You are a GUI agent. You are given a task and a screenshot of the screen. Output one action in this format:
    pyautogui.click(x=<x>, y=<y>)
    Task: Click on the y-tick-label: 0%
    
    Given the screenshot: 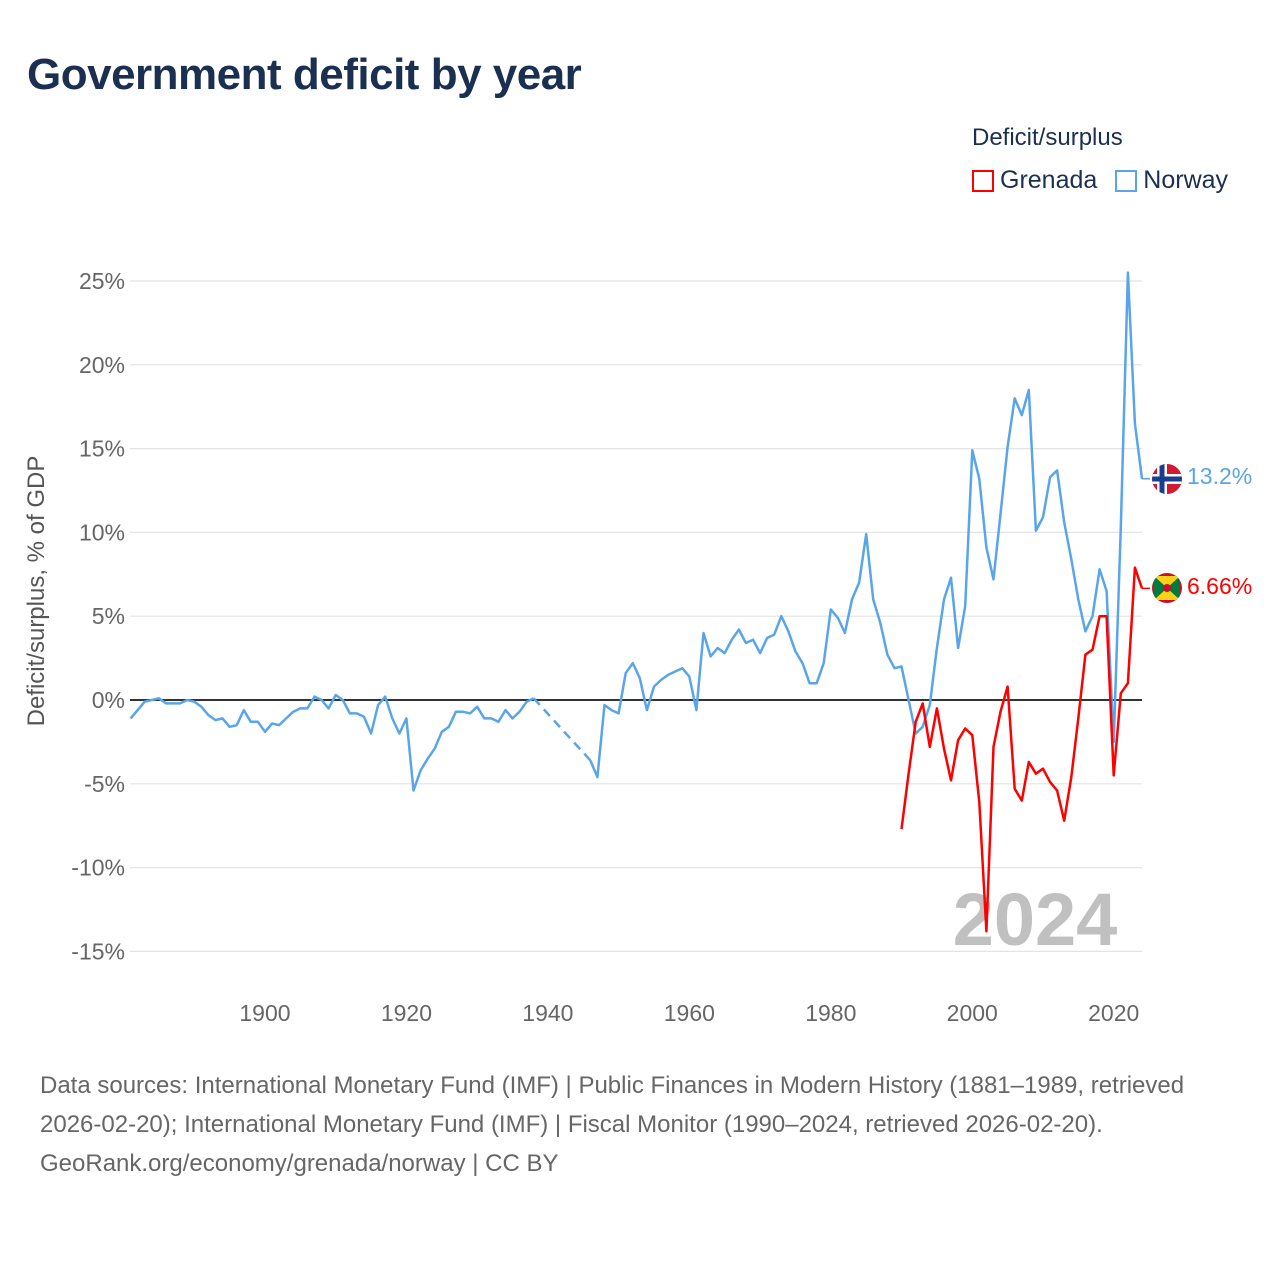 What is the action you would take?
    pyautogui.click(x=108, y=700)
    